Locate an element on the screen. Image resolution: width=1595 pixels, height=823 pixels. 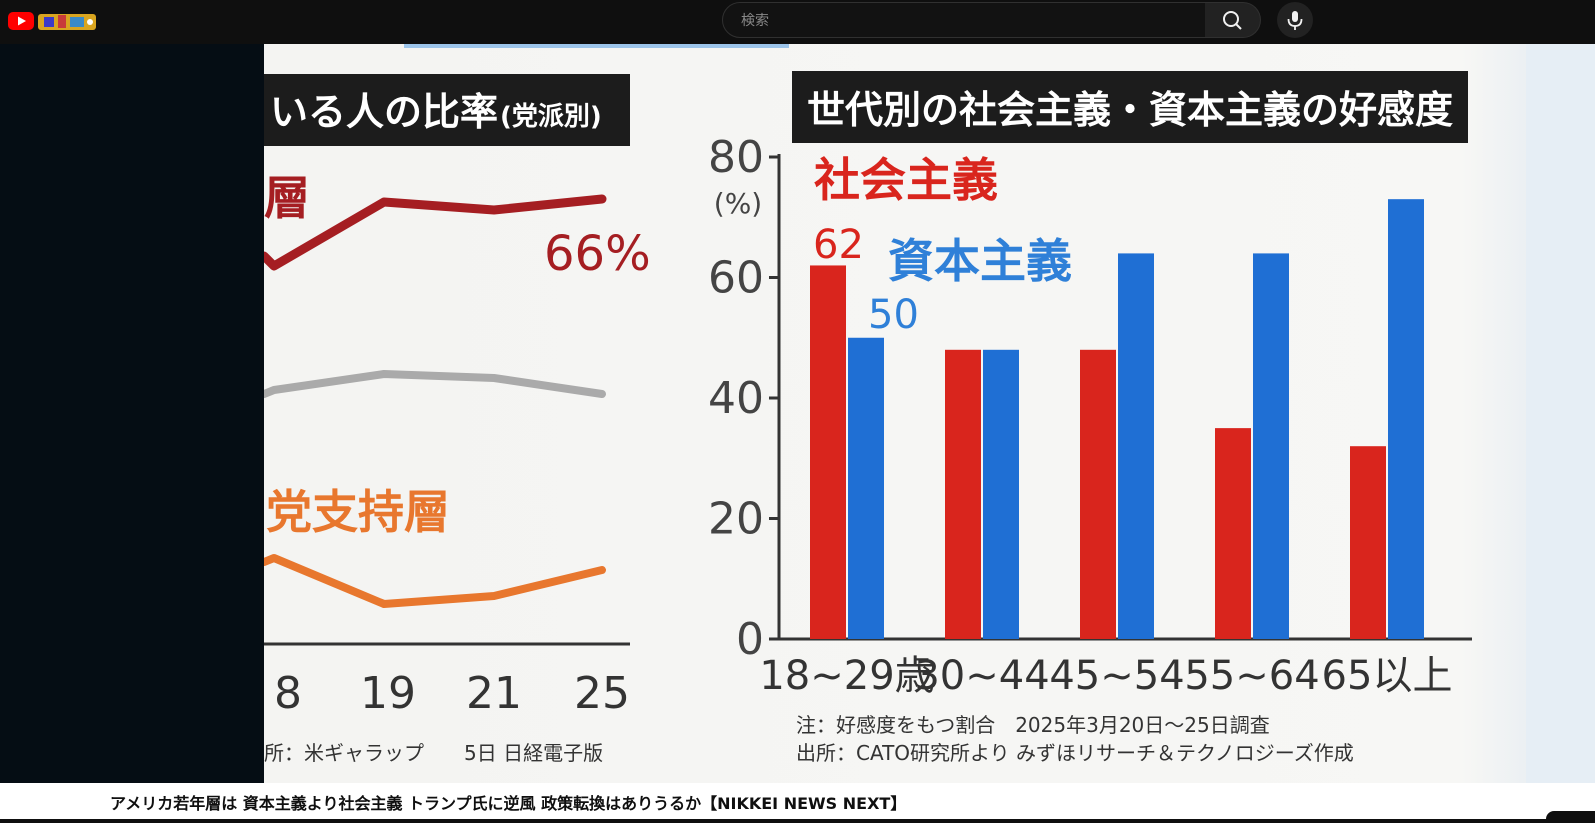
y-tick-label: 0 is located at coordinates (750, 639).